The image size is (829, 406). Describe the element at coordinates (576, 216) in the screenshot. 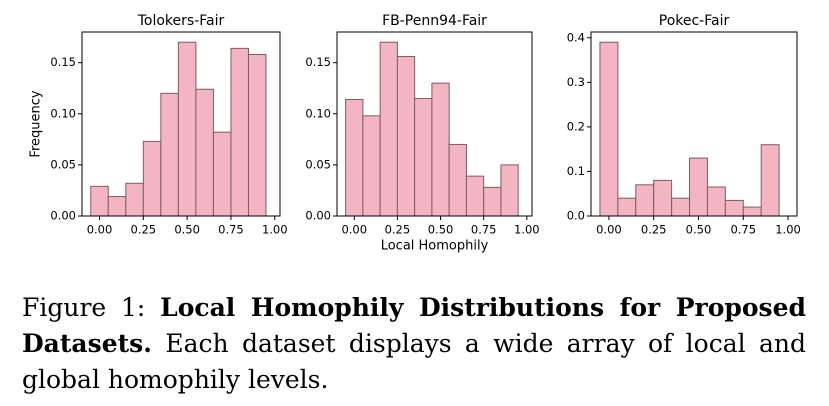

I see `y-tick-label: 0.0` at that location.